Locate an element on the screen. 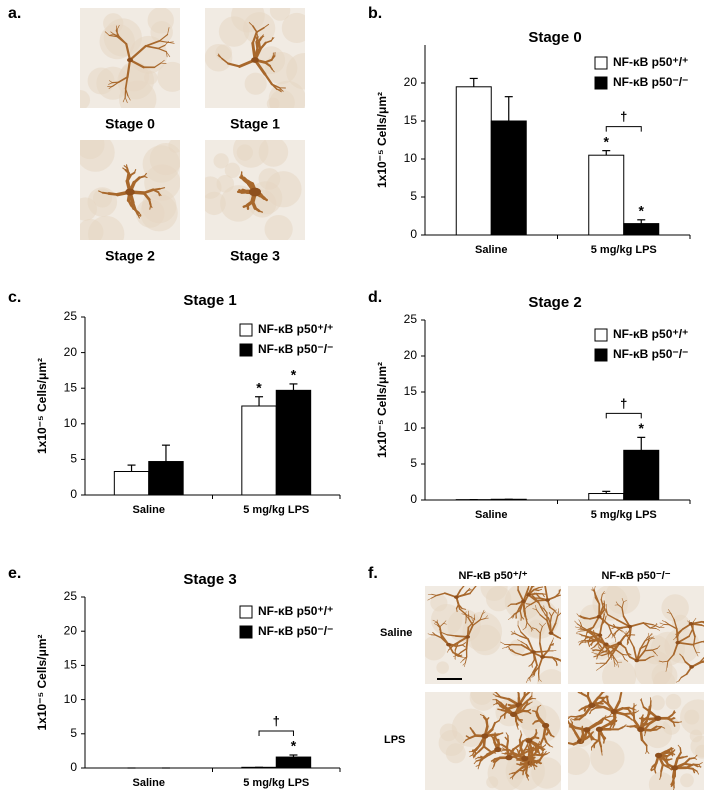 The width and height of the screenshot is (714, 800). significance-marker: * is located at coordinates (642, 211).